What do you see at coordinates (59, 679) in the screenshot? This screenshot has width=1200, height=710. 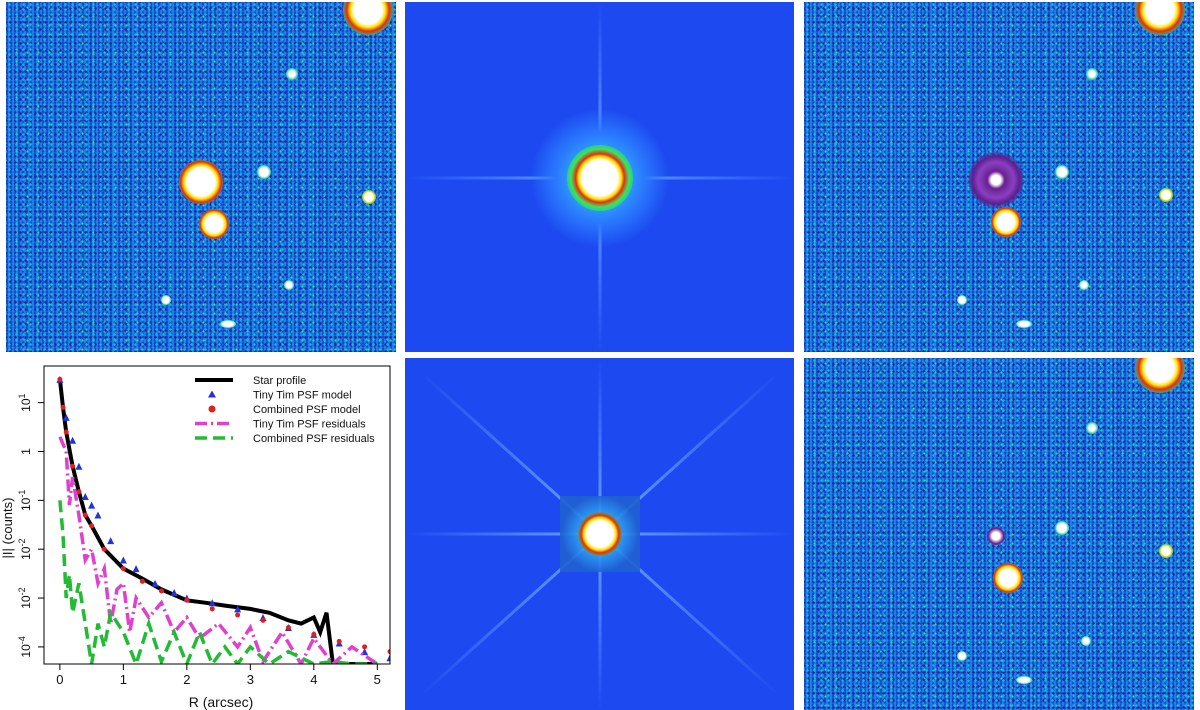 I see `x-tick-label: 0` at bounding box center [59, 679].